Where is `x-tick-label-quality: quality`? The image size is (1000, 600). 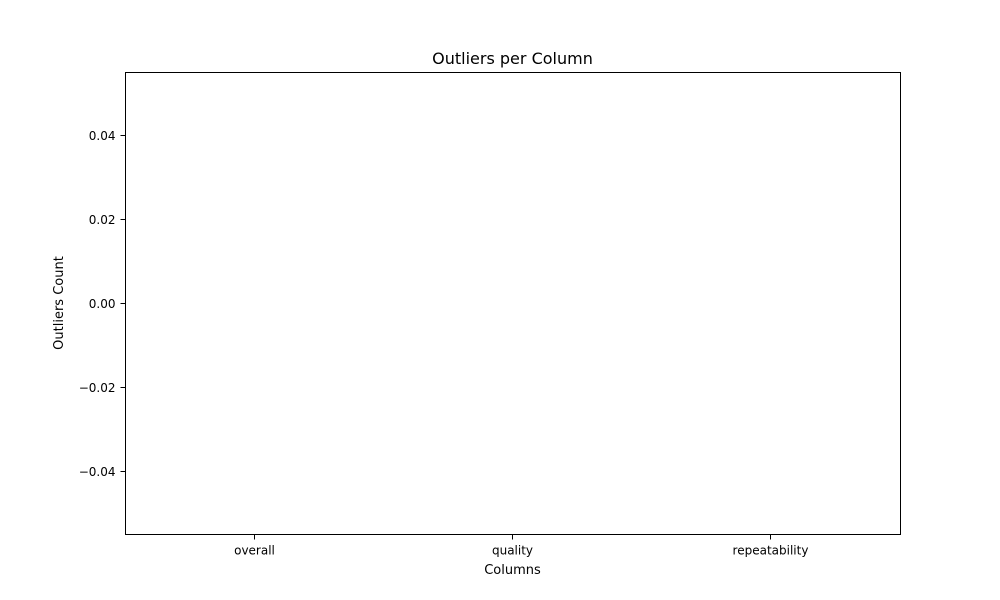 x-tick-label-quality: quality is located at coordinates (512, 551).